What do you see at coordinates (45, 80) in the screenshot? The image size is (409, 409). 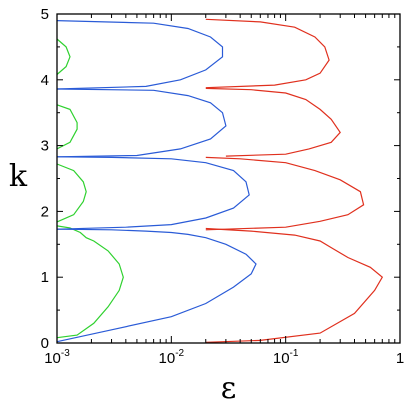 I see `y-tick-label-4: 4` at bounding box center [45, 80].